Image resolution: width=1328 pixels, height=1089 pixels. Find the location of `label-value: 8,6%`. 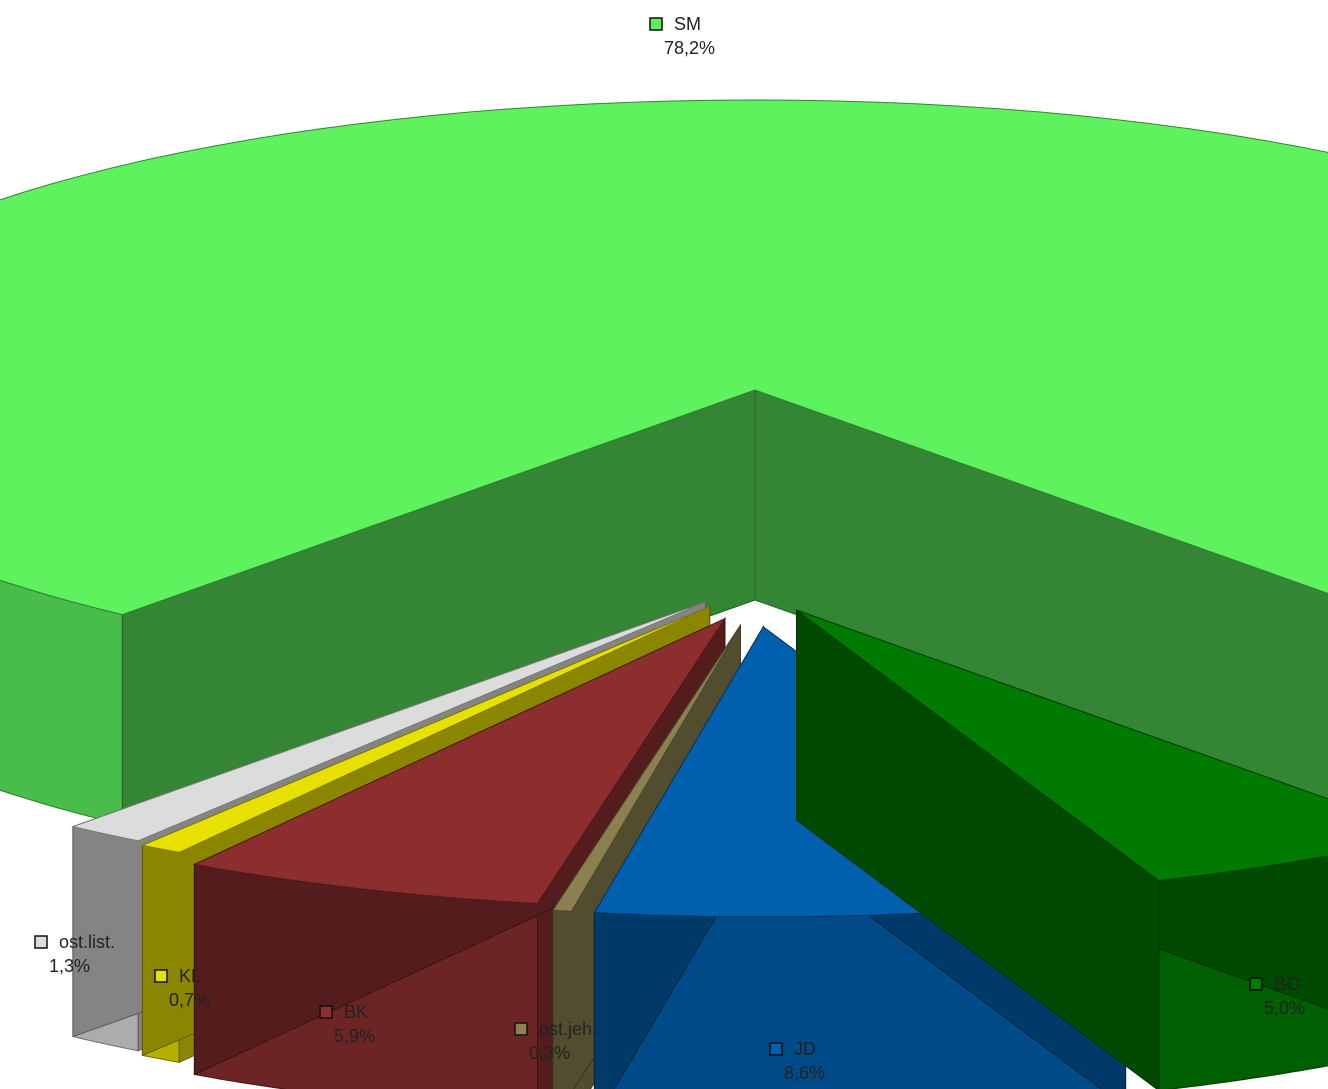

label-value: 8,6% is located at coordinates (804, 1073).